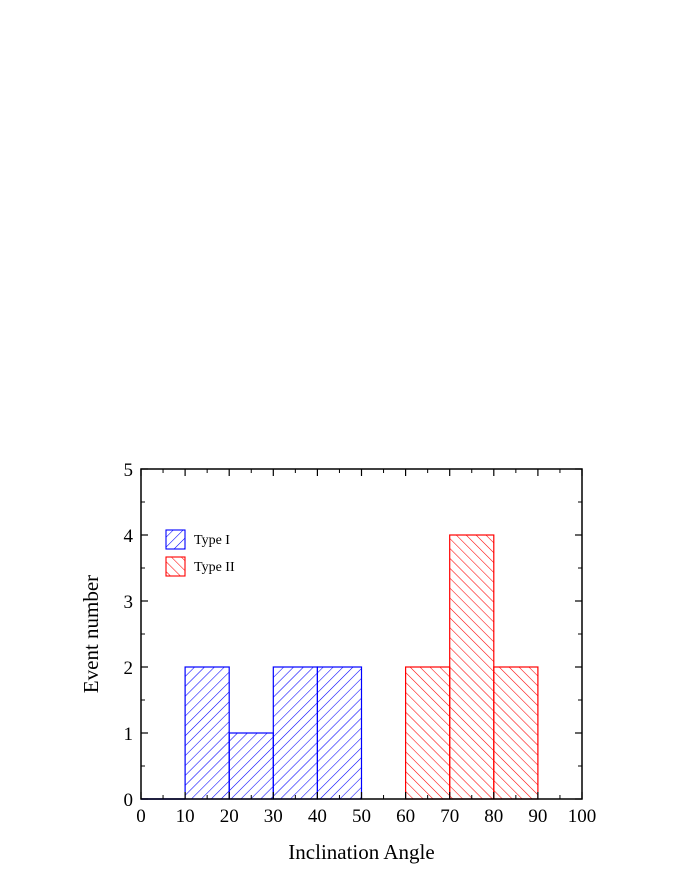 This screenshot has width=680, height=880. I want to click on y-tick-label: 4, so click(129, 536).